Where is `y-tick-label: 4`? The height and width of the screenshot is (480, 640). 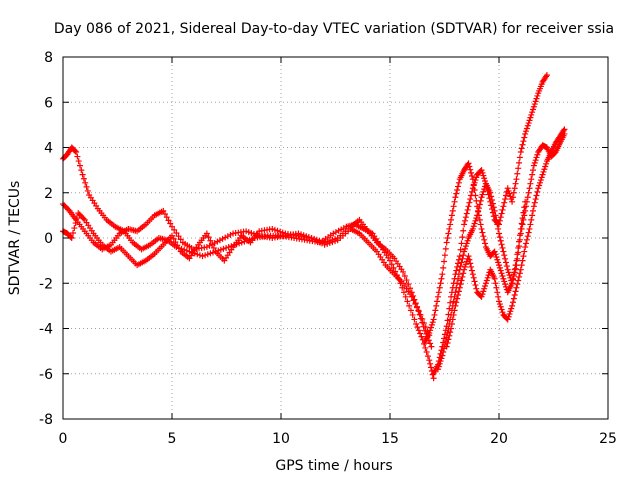 y-tick-label: 4 is located at coordinates (48, 149).